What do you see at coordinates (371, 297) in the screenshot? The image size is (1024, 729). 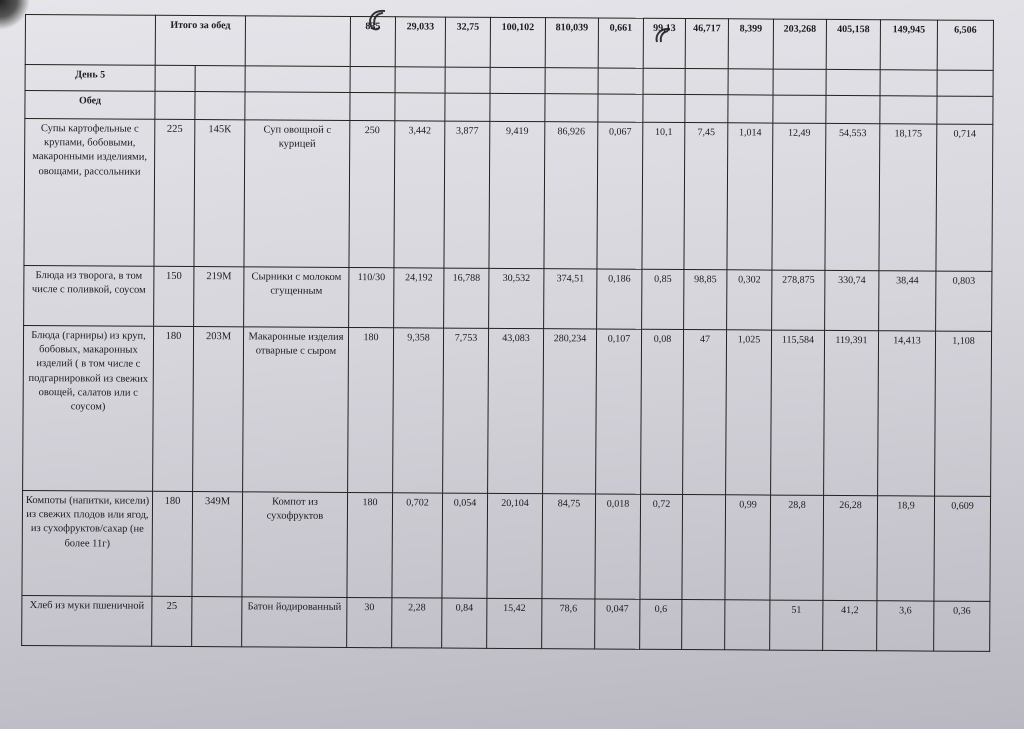 I see `nutrient-value: 110/30` at bounding box center [371, 297].